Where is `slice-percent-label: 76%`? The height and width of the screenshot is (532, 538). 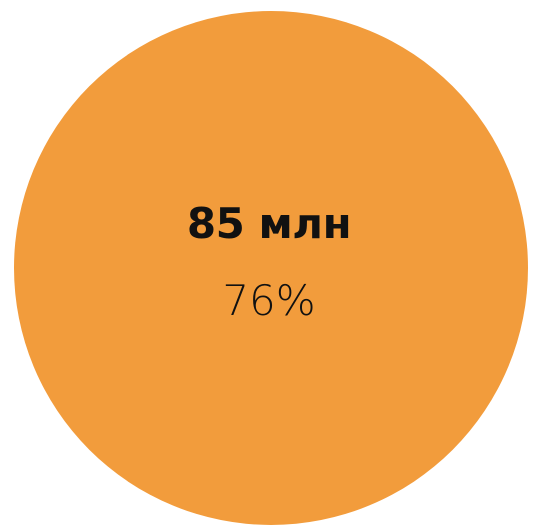
slice-percent-label: 76% is located at coordinates (269, 300).